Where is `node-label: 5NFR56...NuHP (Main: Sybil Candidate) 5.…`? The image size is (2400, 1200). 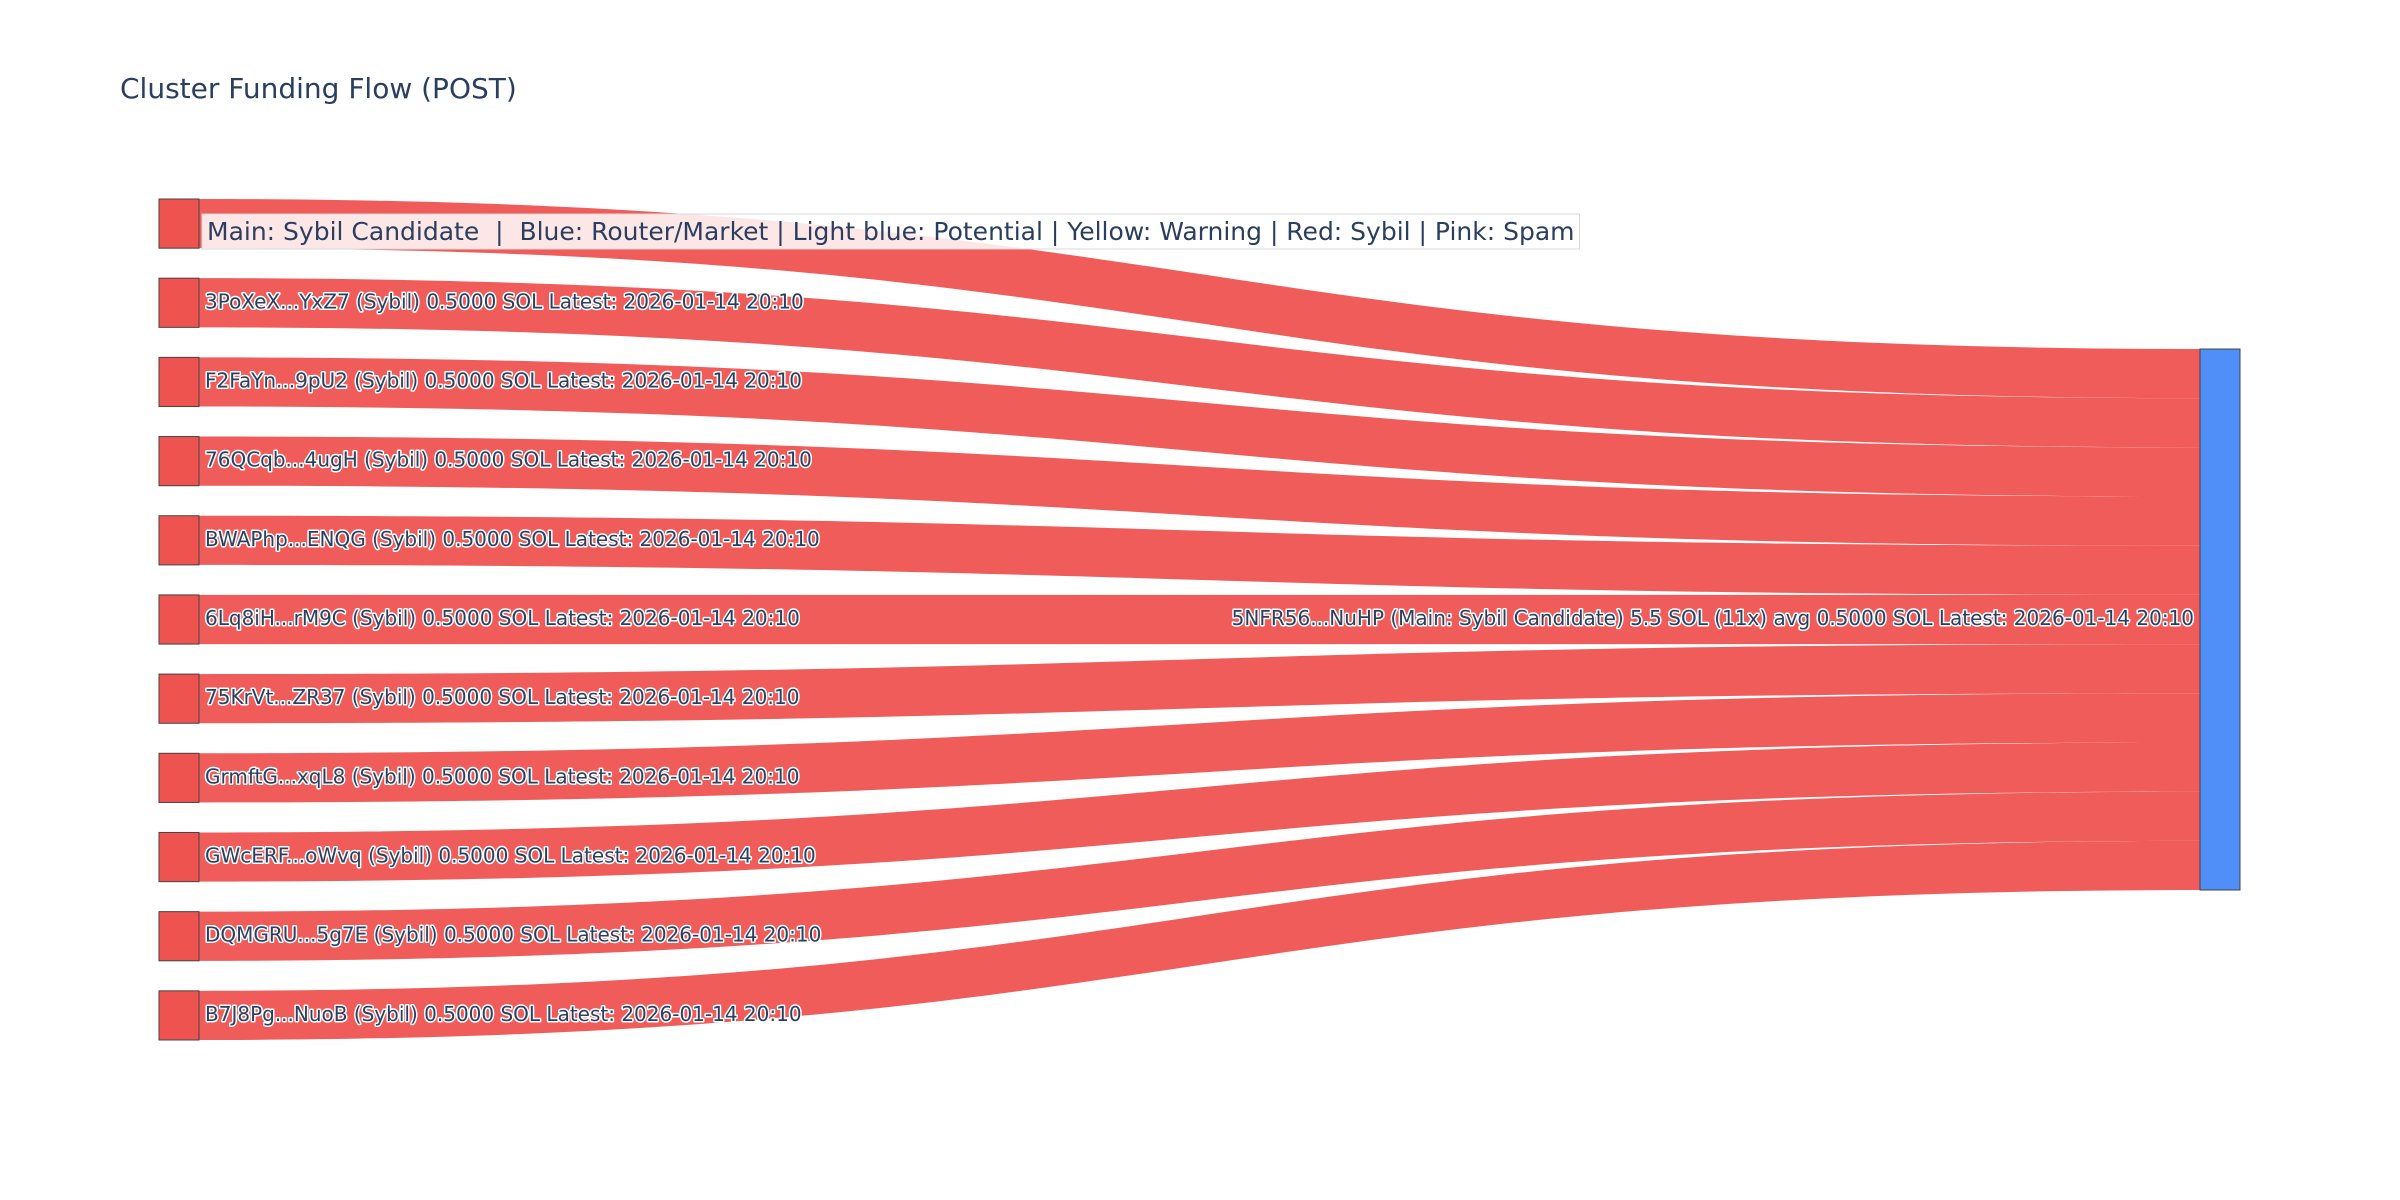 node-label: 5NFR56...NuHP (Main: Sybil Candidate) 5.… is located at coordinates (1713, 618).